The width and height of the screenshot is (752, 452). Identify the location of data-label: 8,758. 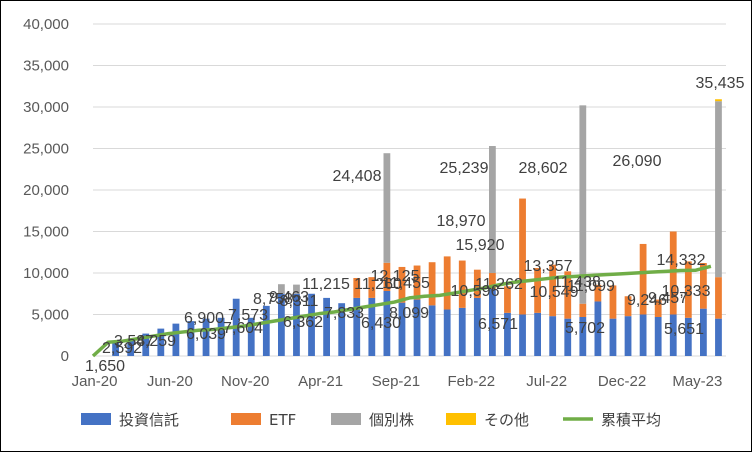
(273, 299).